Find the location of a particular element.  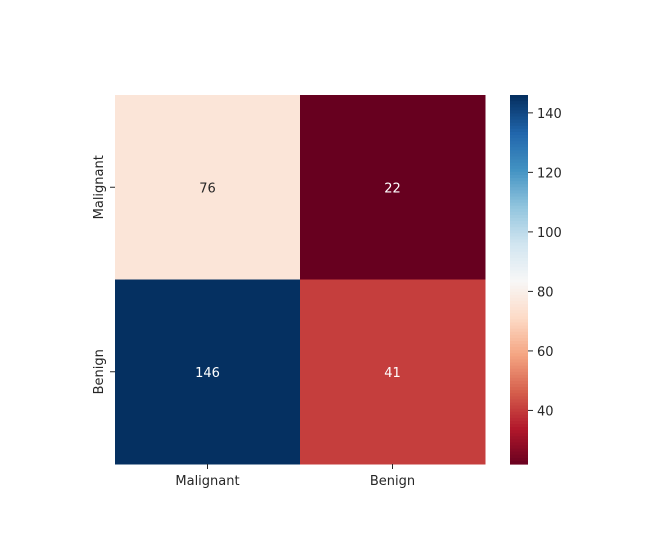

cell-value-label: 22 is located at coordinates (392, 188).